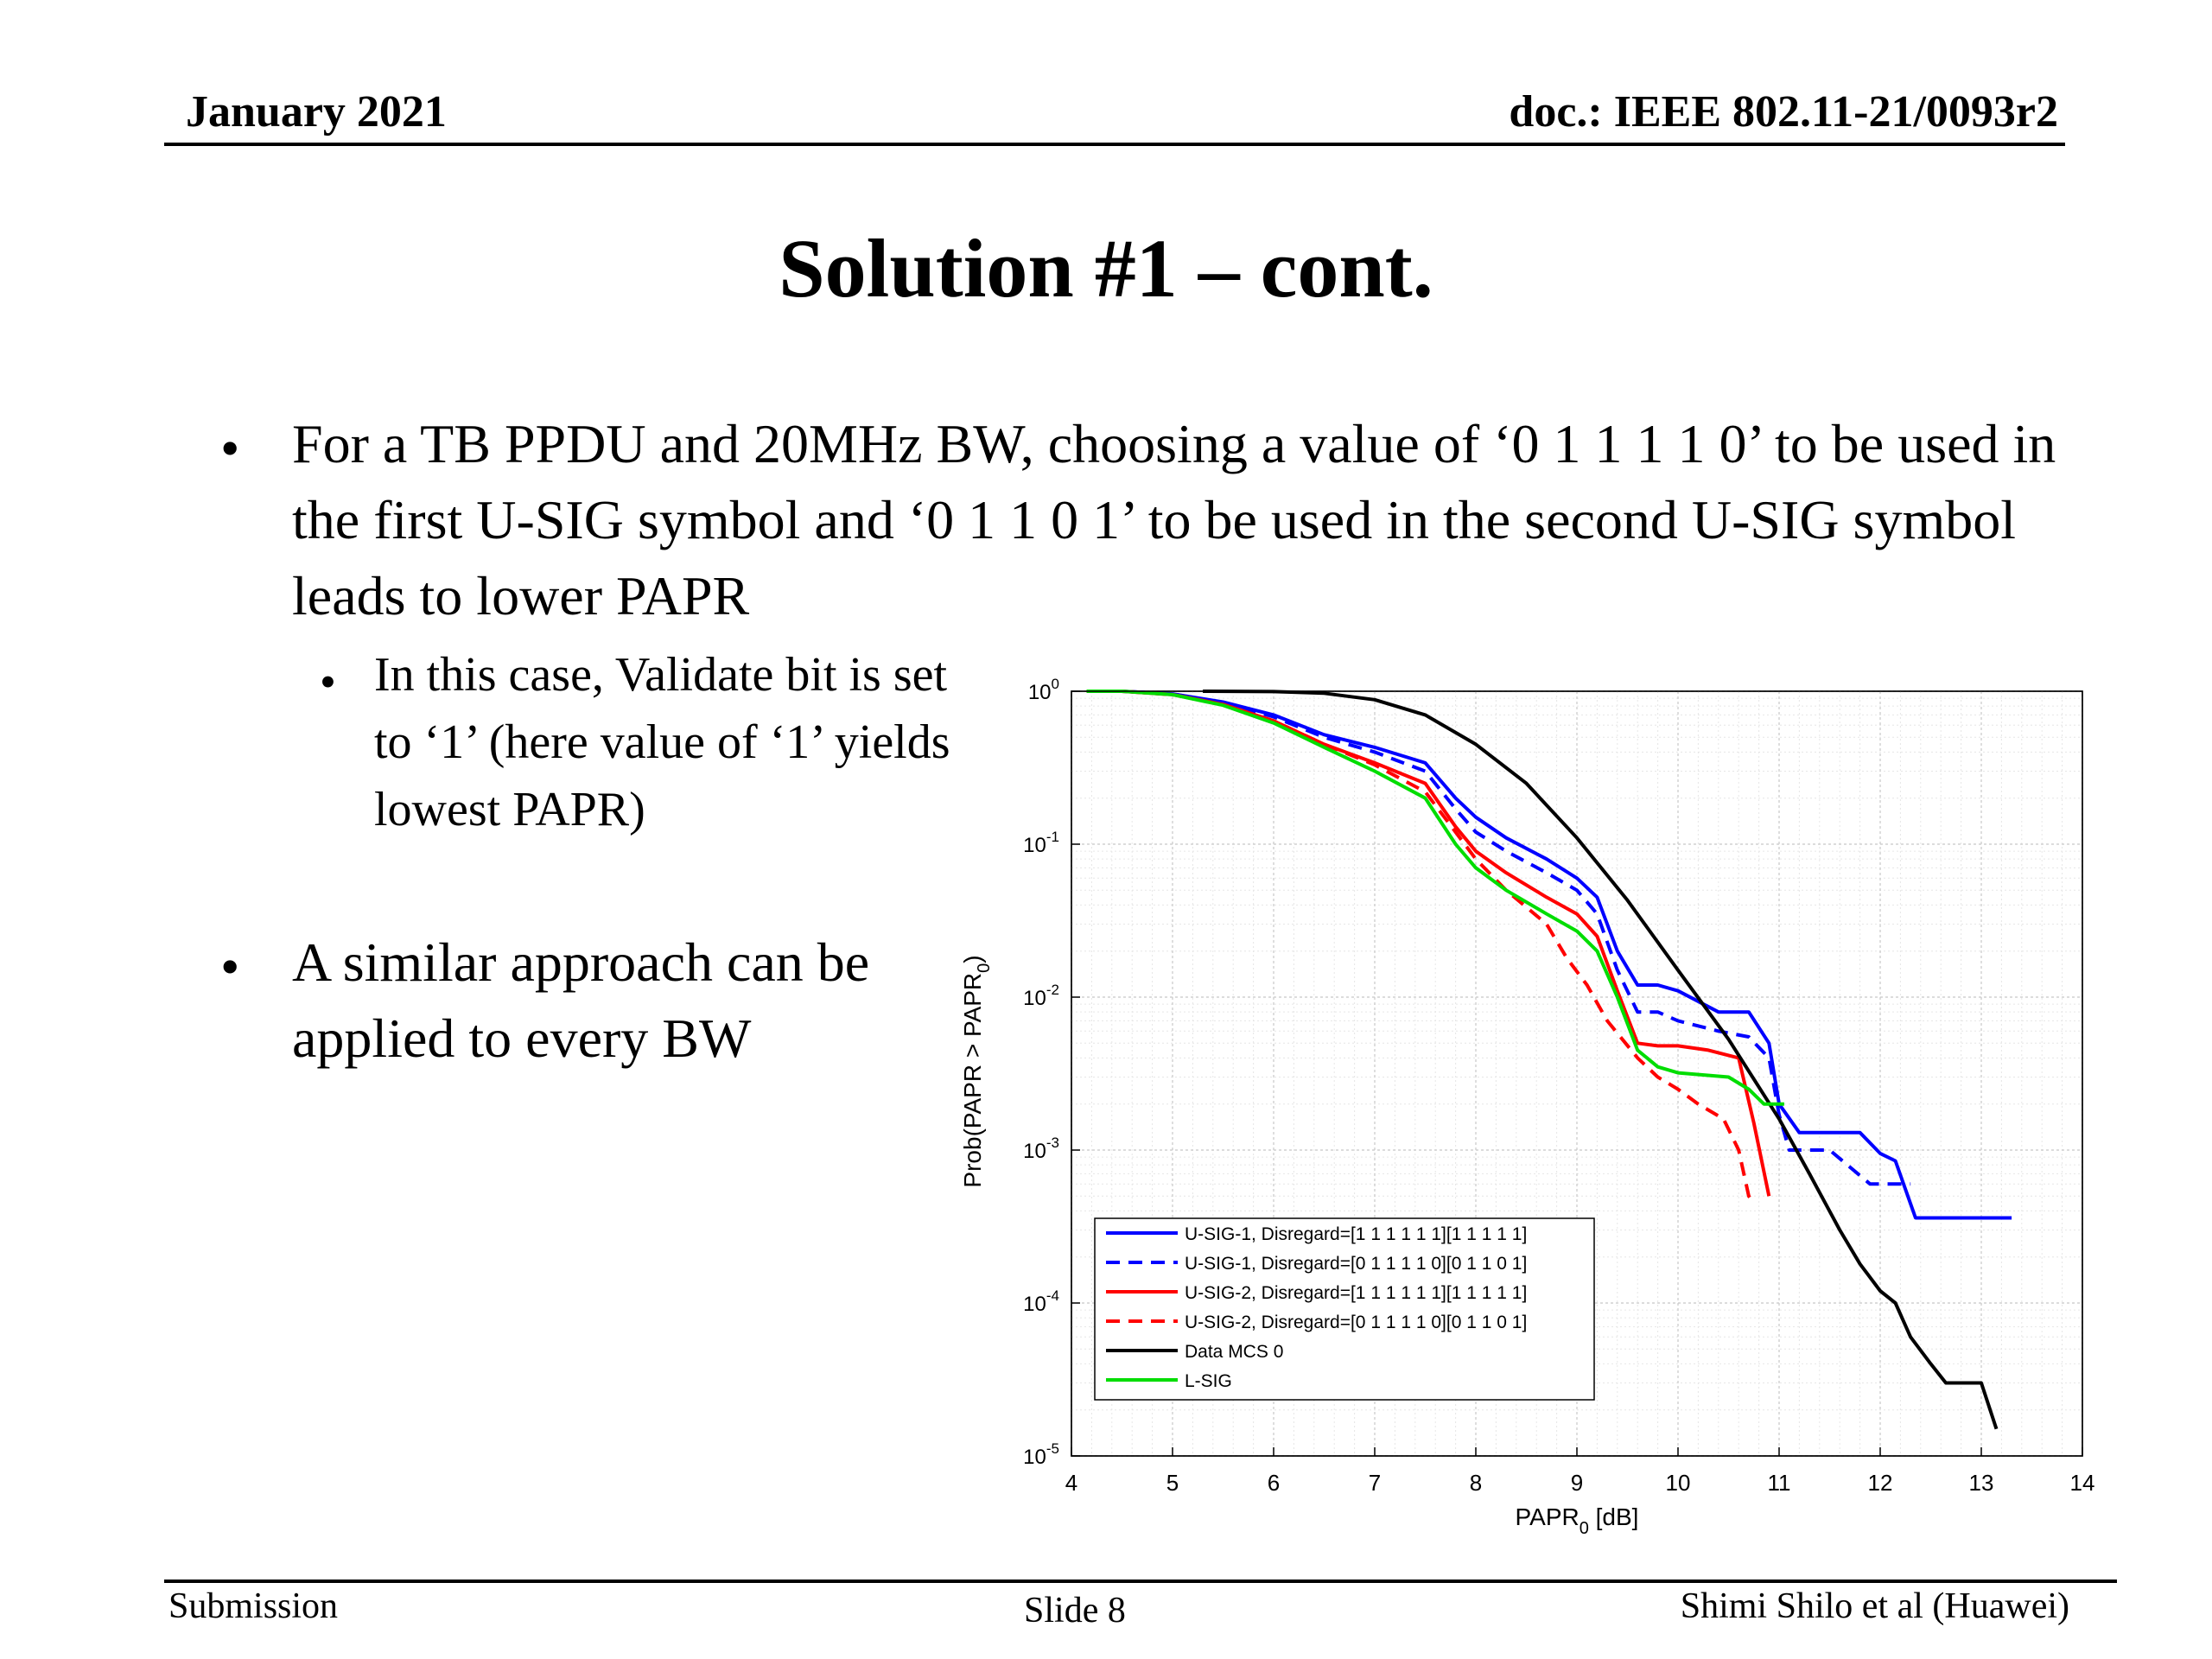 The height and width of the screenshot is (1659, 2212). I want to click on x-tick-label: 9, so click(1577, 1483).